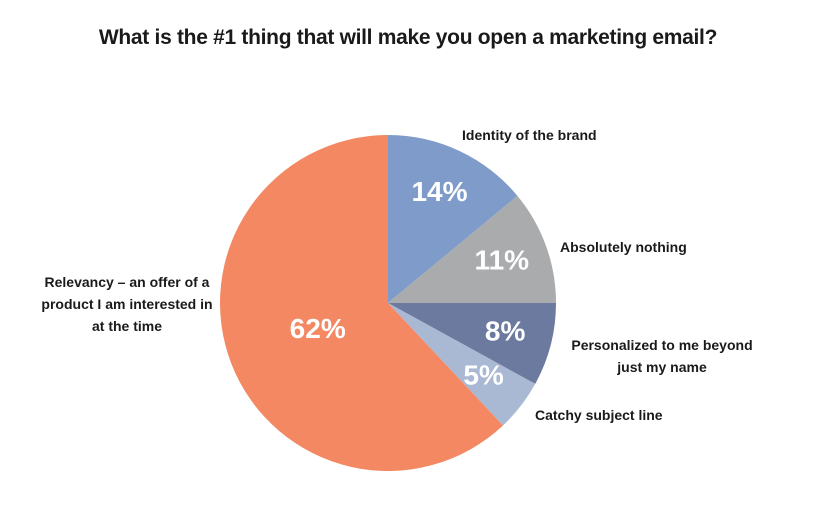 The height and width of the screenshot is (525, 816). Describe the element at coordinates (662, 356) in the screenshot. I see `category-label: Personalized to me beyond just my name` at that location.